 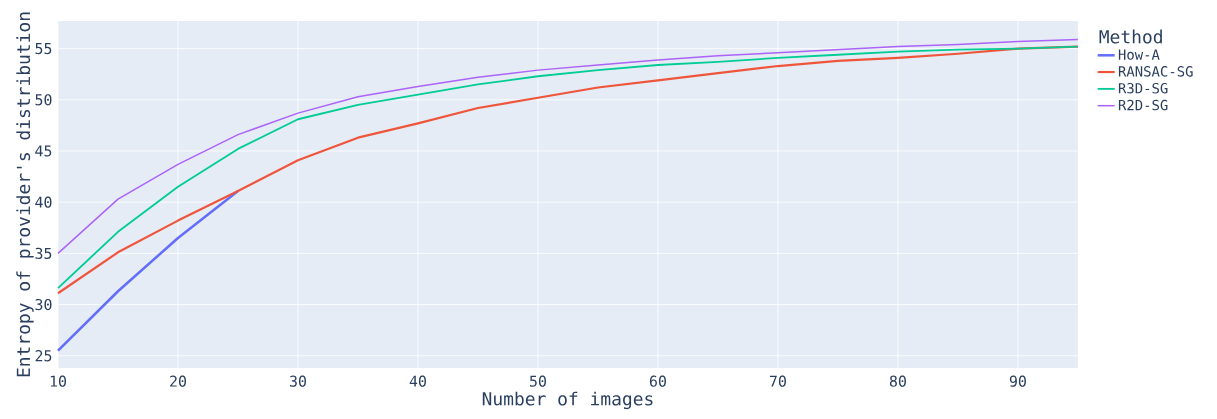 I want to click on y-tick-label: 40, so click(x=43, y=202).